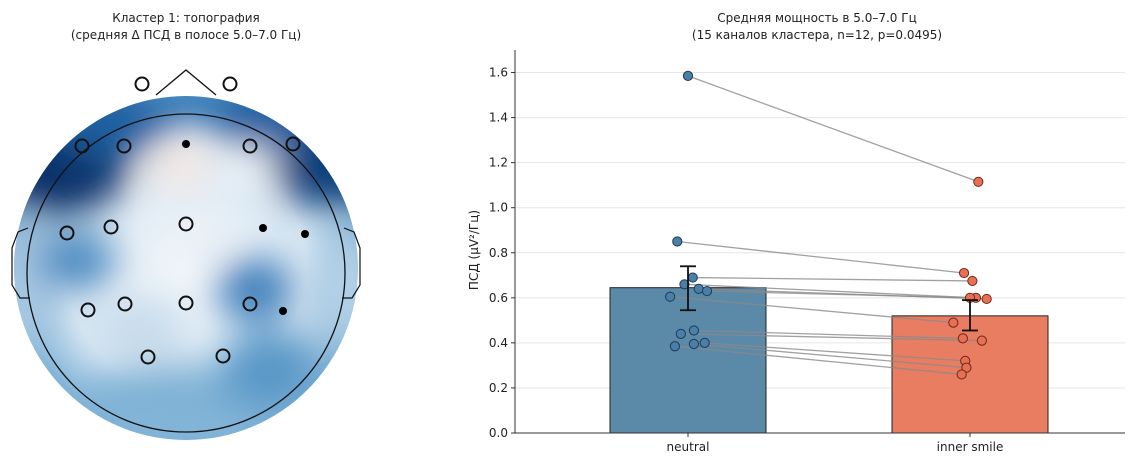  What do you see at coordinates (688, 447) in the screenshot?
I see `x-tick-label: neutral` at bounding box center [688, 447].